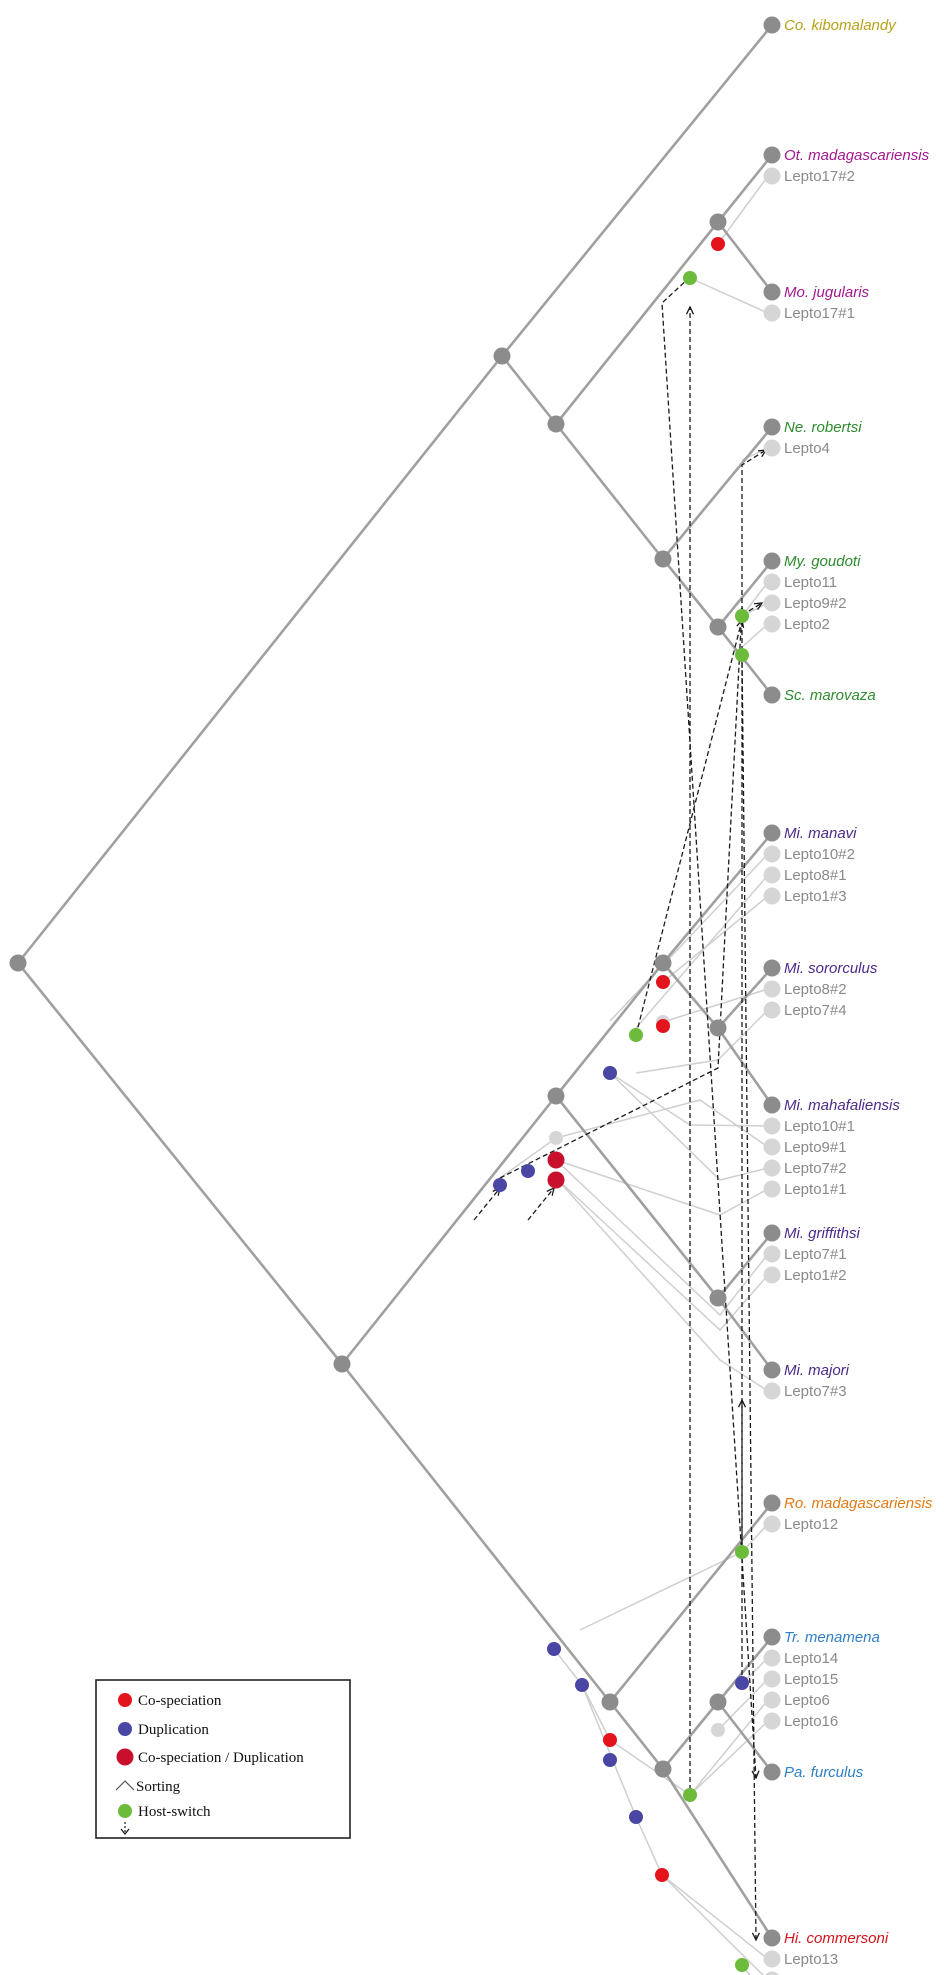  I want to click on co-speciation-duplication-legend-dot, so click(125, 1757).